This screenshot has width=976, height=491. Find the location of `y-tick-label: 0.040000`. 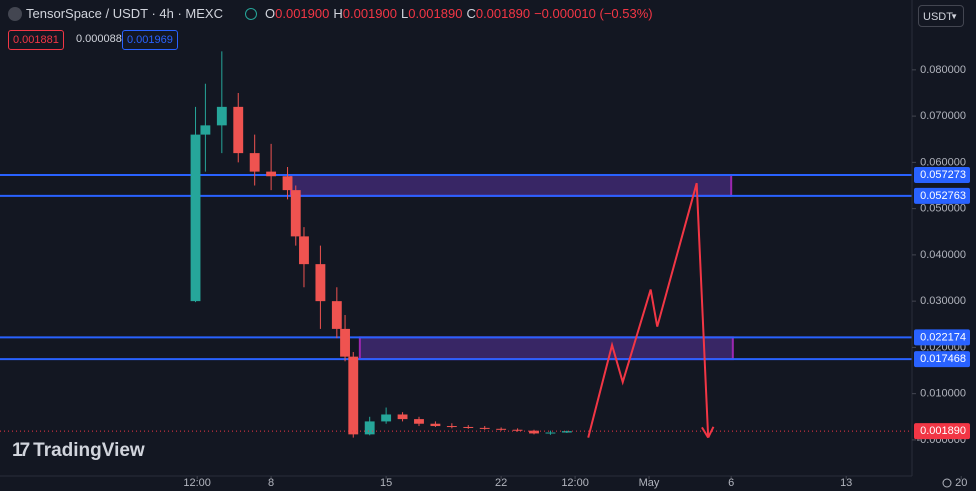

y-tick-label: 0.040000 is located at coordinates (943, 255).